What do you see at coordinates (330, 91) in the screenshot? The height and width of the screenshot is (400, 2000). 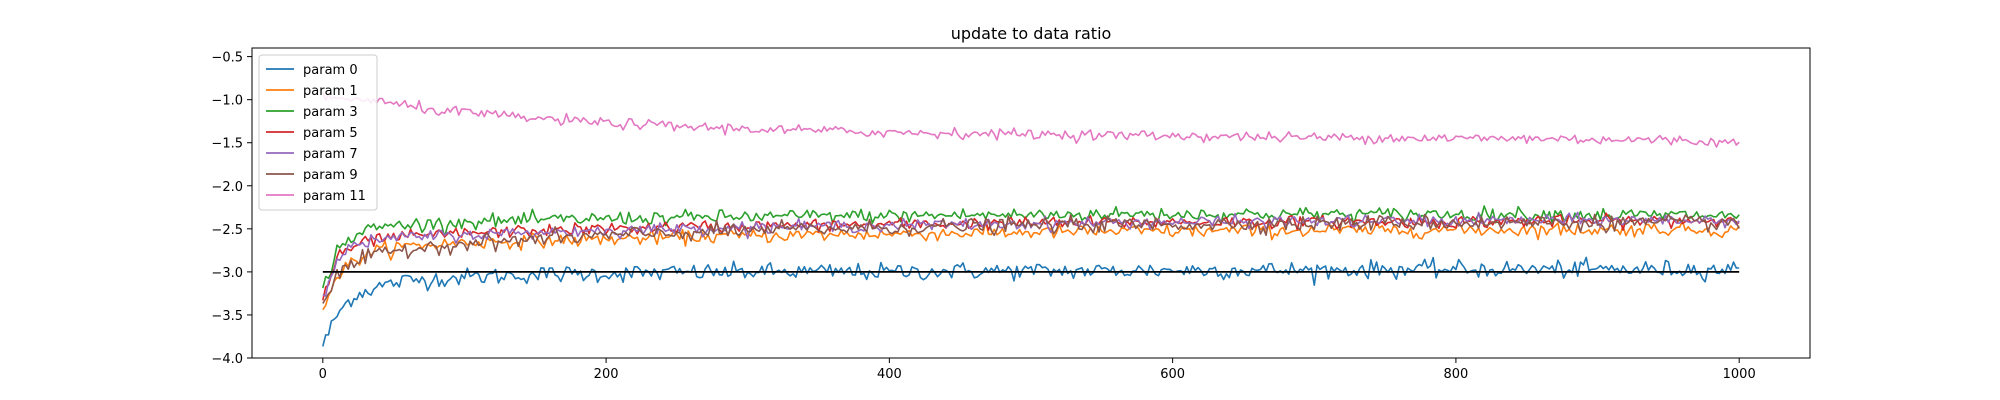 I see `legend-label: param 1` at bounding box center [330, 91].